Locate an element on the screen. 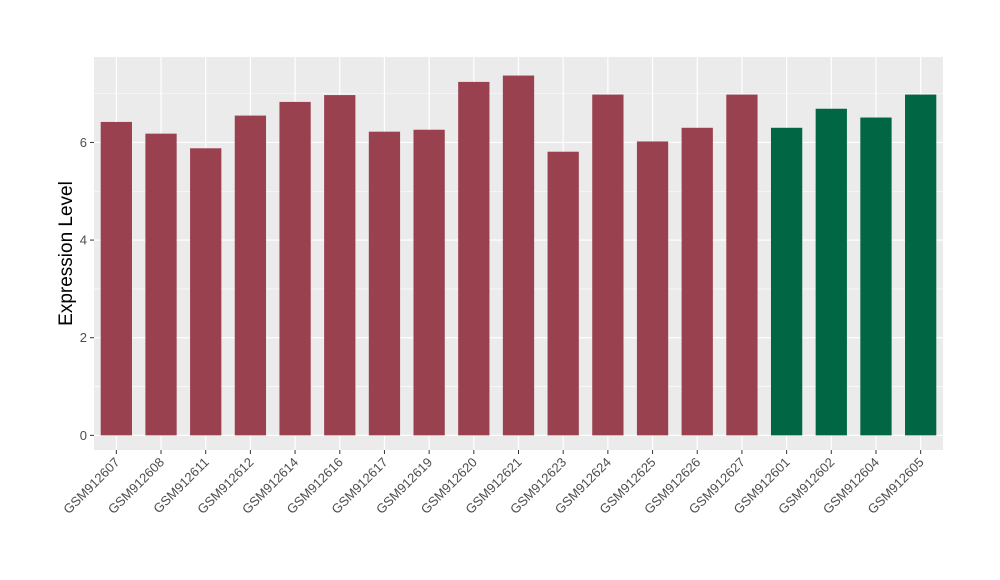 The width and height of the screenshot is (1000, 580). bar-GSM912619 is located at coordinates (429, 282).